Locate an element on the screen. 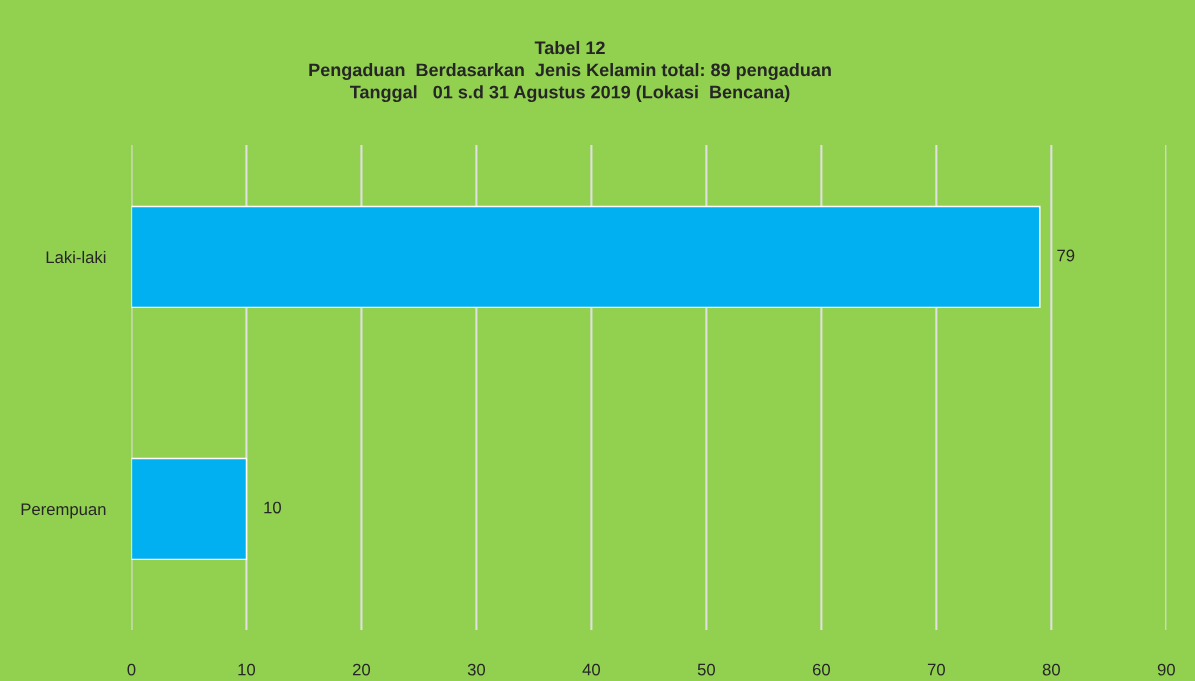 The image size is (1195, 681). x-tick-label: 40 is located at coordinates (591, 669).